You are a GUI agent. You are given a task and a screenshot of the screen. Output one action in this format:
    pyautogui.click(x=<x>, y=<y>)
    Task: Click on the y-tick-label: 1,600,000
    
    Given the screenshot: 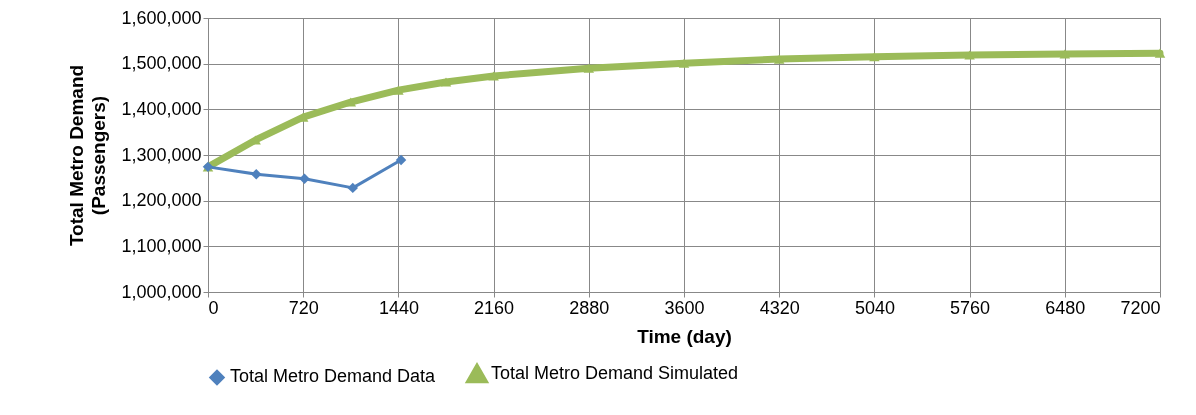 What is the action you would take?
    pyautogui.click(x=161, y=17)
    